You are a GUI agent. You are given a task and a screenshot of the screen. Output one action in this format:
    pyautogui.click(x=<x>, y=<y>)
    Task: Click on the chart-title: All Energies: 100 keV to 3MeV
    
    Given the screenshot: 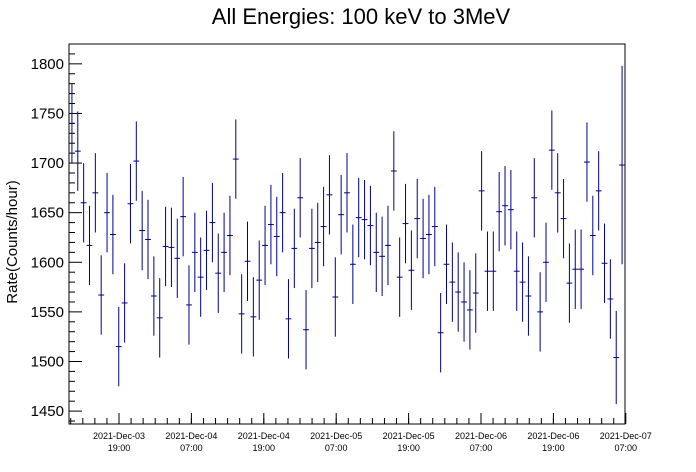 What is the action you would take?
    pyautogui.click(x=361, y=16)
    